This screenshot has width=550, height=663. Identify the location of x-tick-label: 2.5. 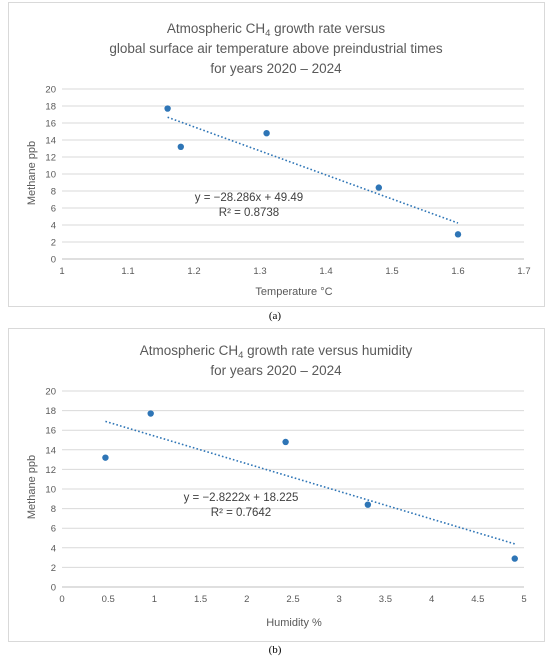
(292, 599).